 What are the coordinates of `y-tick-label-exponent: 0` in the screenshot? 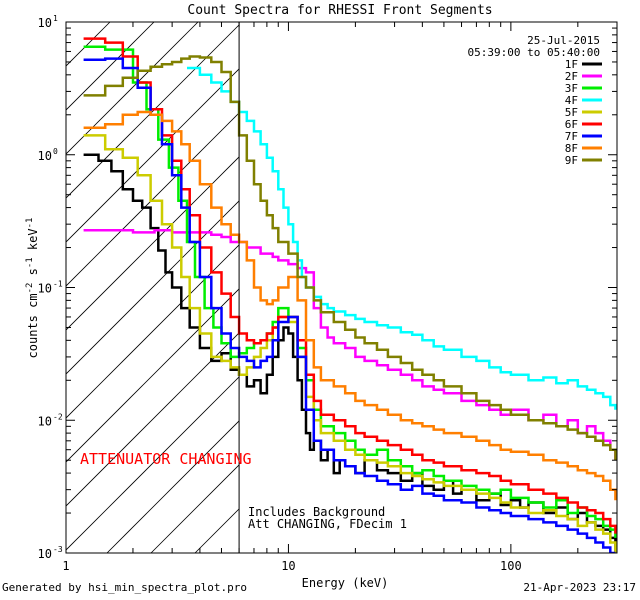 It's located at (55, 151).